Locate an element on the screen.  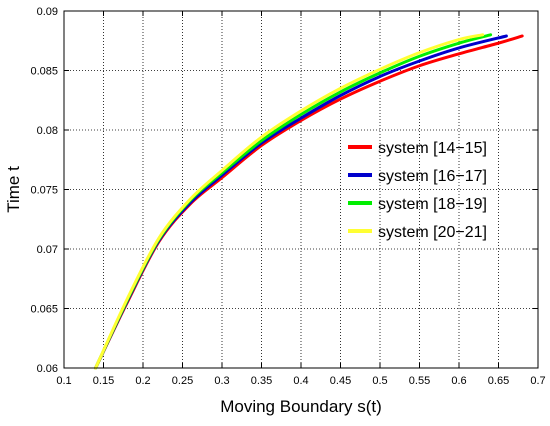
y-tick-label: 0.075 is located at coordinates (44, 191).